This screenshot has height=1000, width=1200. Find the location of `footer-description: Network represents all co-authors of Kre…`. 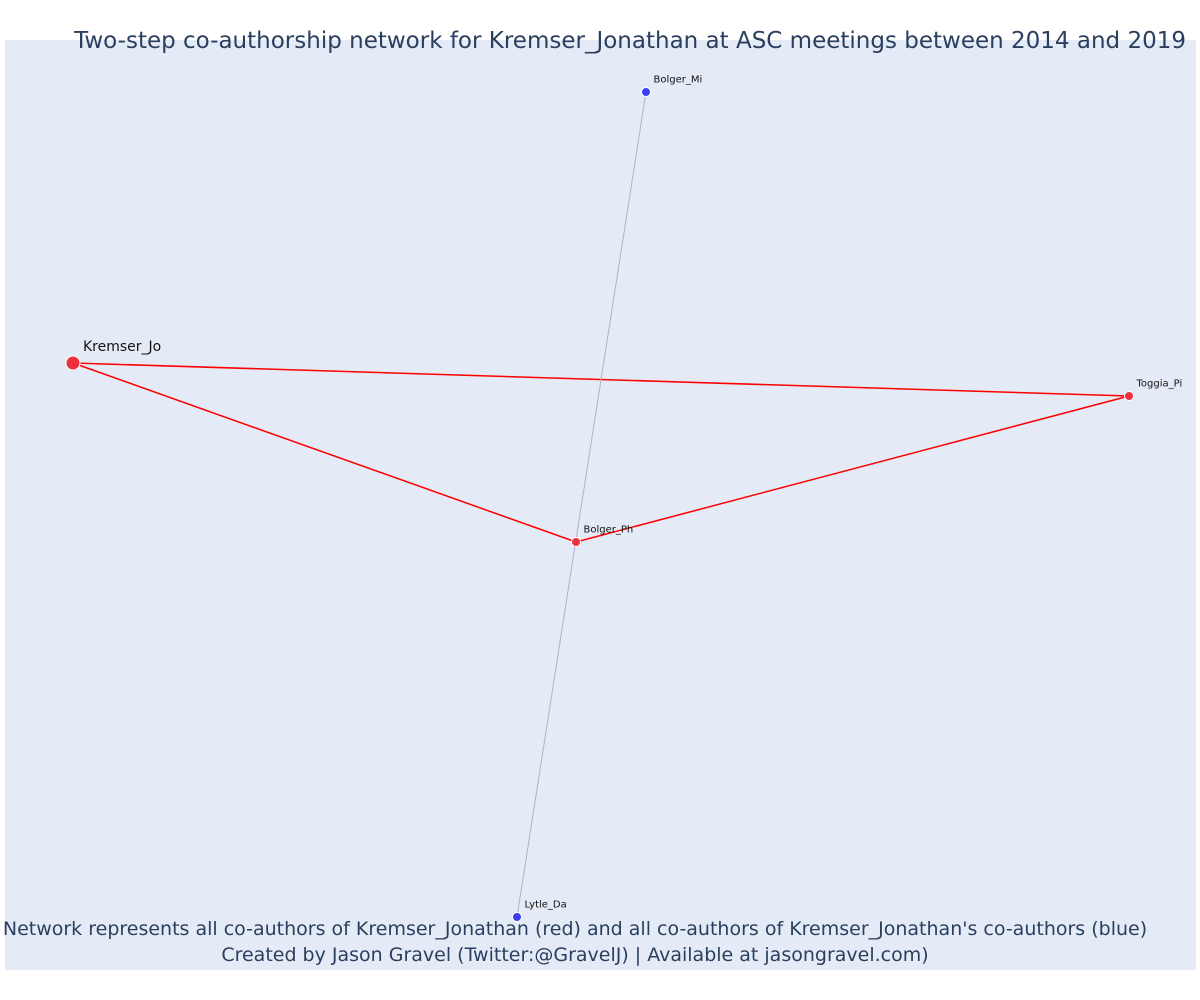

footer-description: Network represents all co-authors of Kre… is located at coordinates (575, 929).